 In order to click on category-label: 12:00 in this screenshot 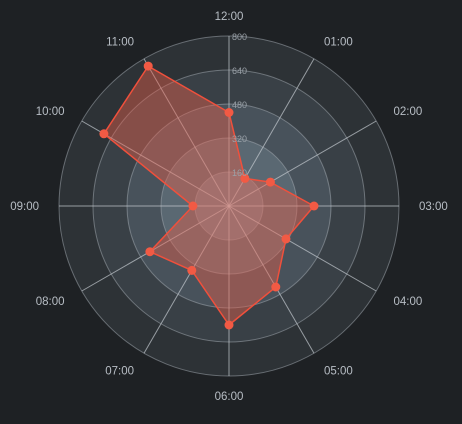, I will do `click(229, 17)`.